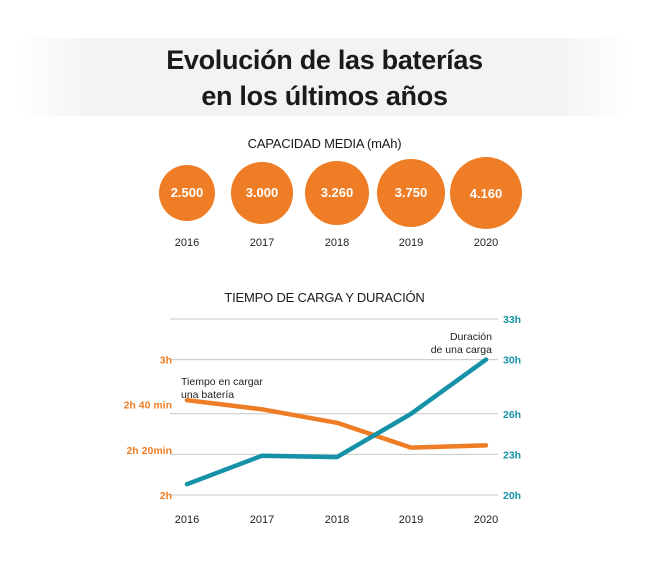 This screenshot has height=571, width=649. Describe the element at coordinates (324, 297) in the screenshot. I see `line-chart-title: TIEMPO DE CARGA Y DURACIÓN` at that location.